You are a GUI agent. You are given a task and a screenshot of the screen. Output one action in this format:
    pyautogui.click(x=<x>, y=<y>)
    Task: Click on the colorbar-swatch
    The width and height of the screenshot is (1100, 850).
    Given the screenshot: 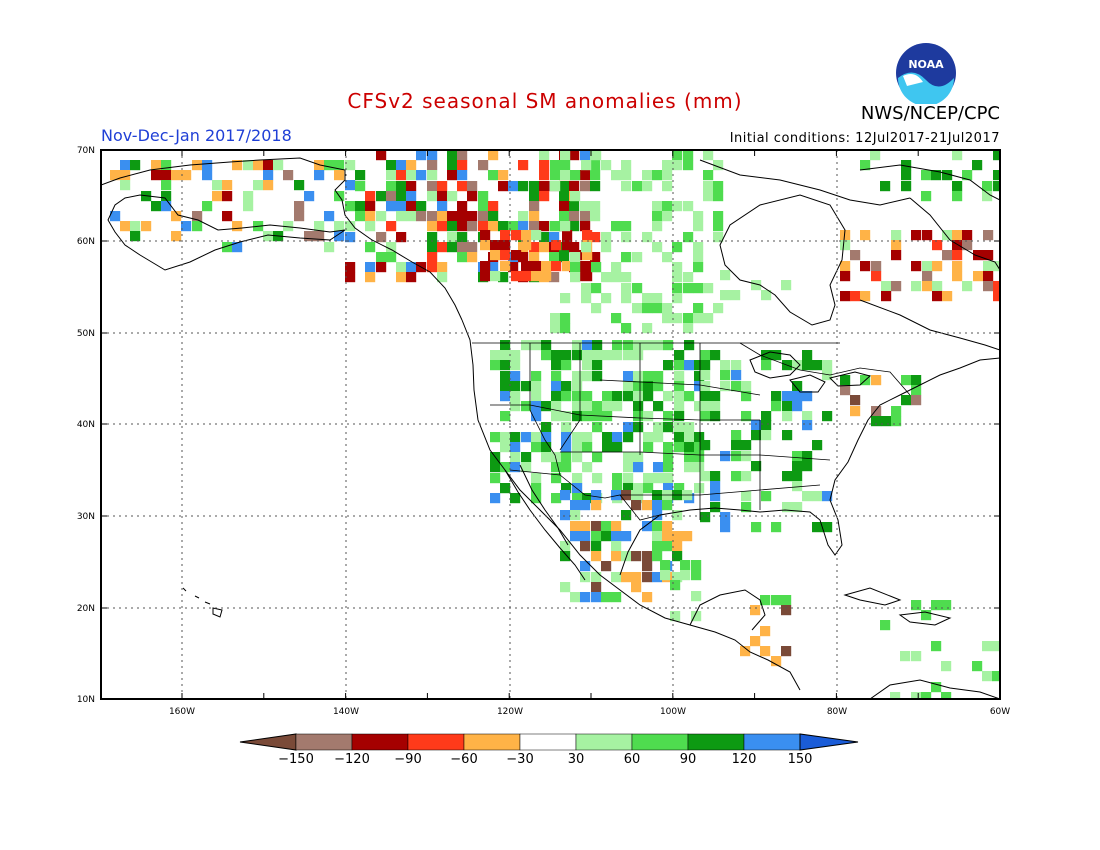 What is the action you would take?
    pyautogui.click(x=436, y=742)
    